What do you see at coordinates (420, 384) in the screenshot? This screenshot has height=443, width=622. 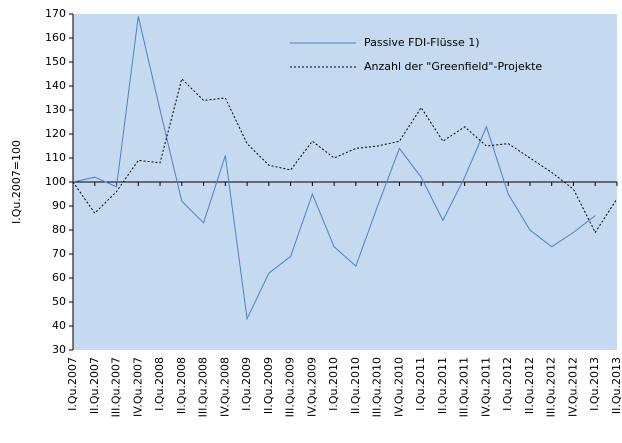 I see `x-tick-label: I.Qu.2011` at bounding box center [420, 384].